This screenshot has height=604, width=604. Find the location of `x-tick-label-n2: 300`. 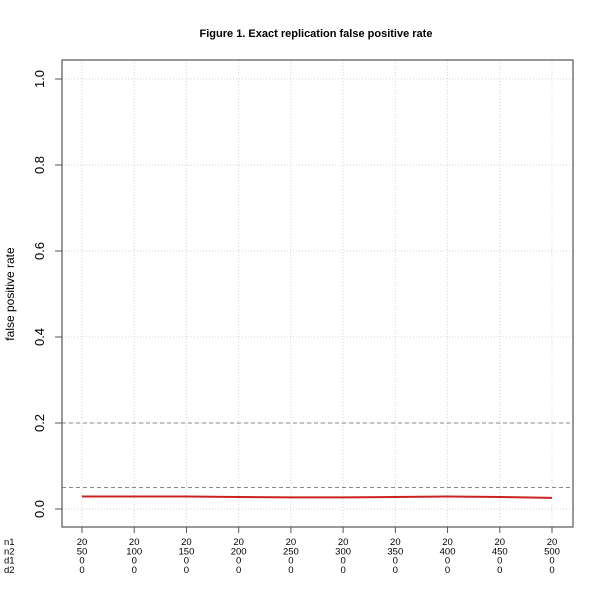

x-tick-label-n2: 300 is located at coordinates (343, 551).